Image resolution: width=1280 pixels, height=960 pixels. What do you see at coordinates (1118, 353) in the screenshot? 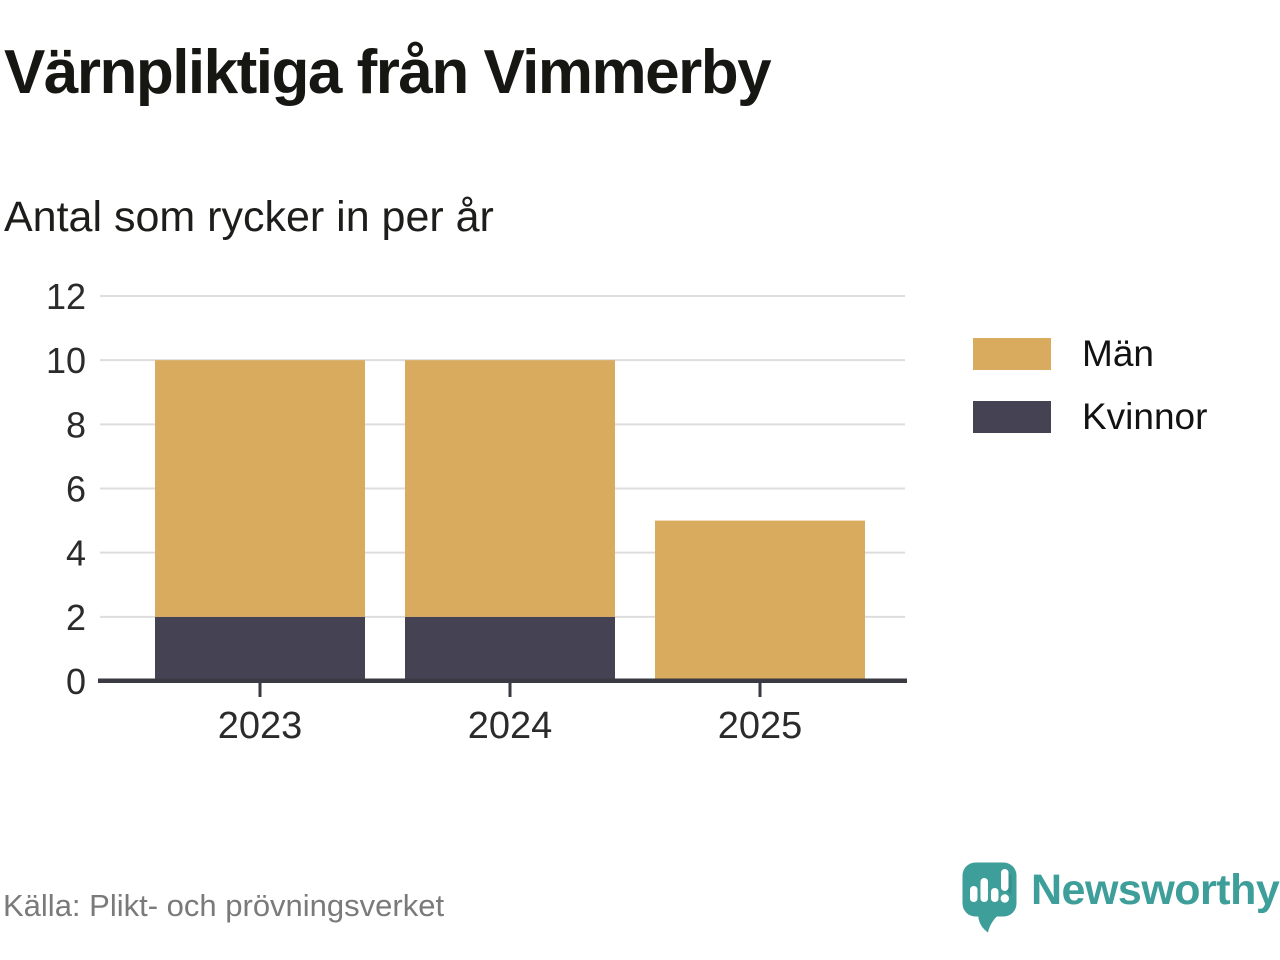
I see `legend-label: Män` at bounding box center [1118, 353].